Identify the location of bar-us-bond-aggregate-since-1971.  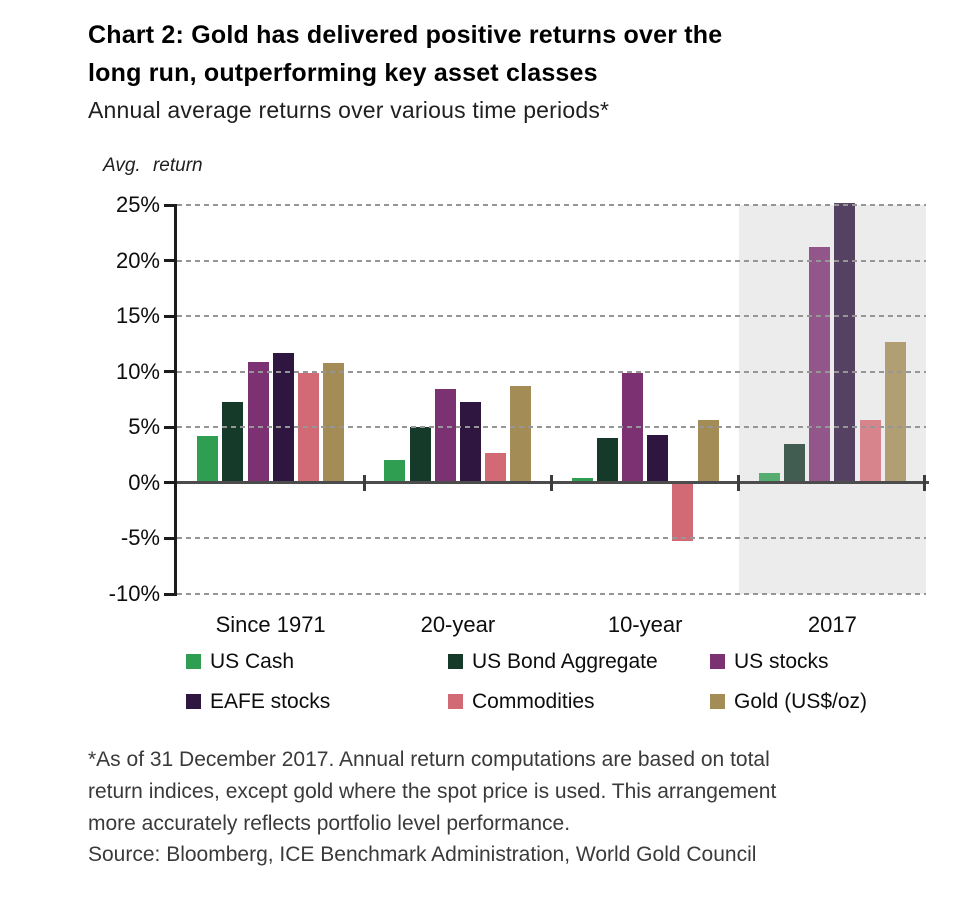
(233, 442).